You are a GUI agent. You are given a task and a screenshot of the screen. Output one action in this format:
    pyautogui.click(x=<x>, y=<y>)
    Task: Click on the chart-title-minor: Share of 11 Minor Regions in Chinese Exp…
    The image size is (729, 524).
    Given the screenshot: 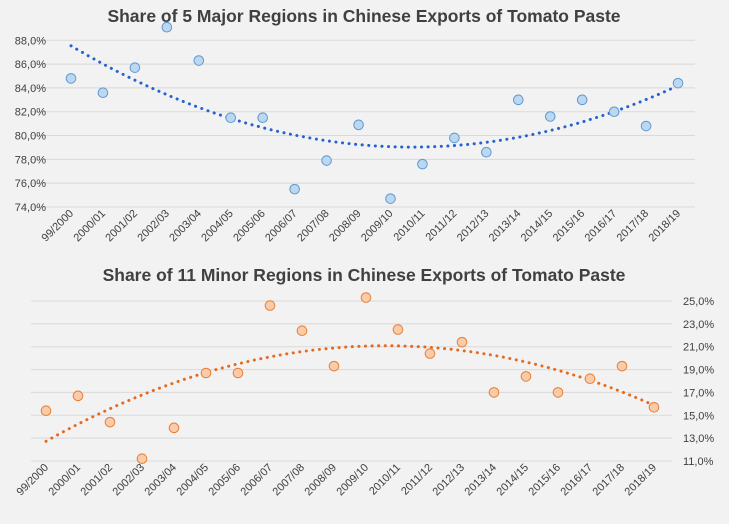 What is the action you would take?
    pyautogui.click(x=364, y=275)
    